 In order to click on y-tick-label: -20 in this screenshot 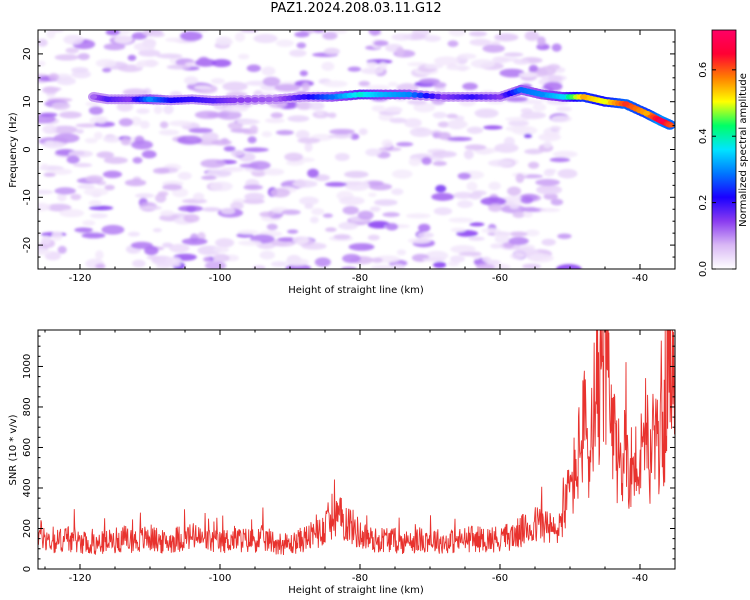, I will do `click(27, 245)`.